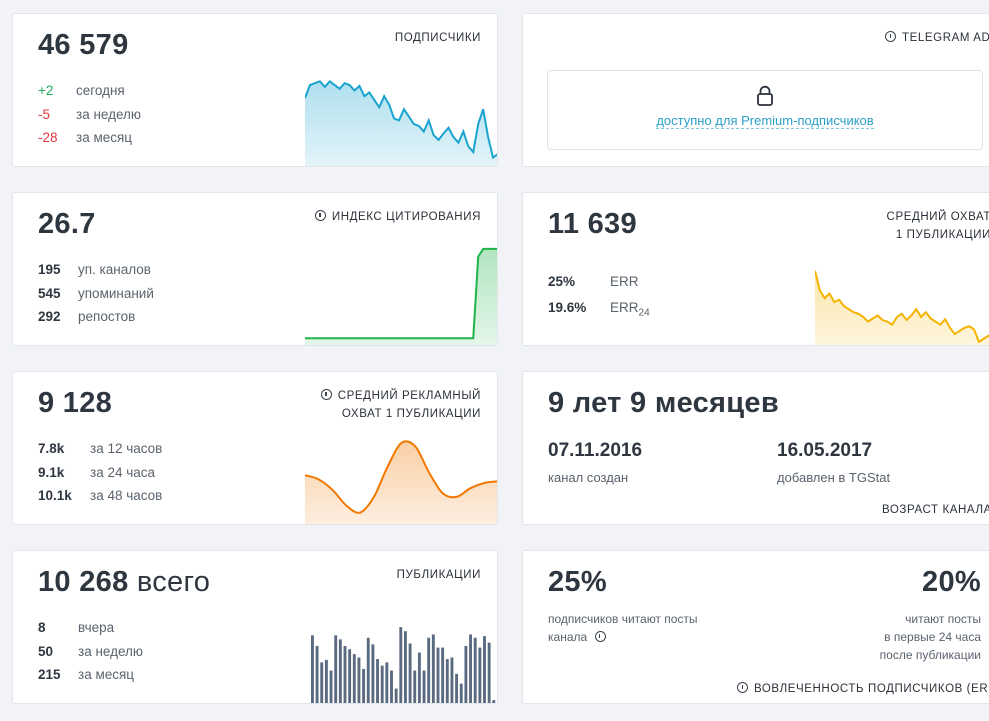  What do you see at coordinates (42, 627) in the screenshot?
I see `stat-value: 8` at bounding box center [42, 627].